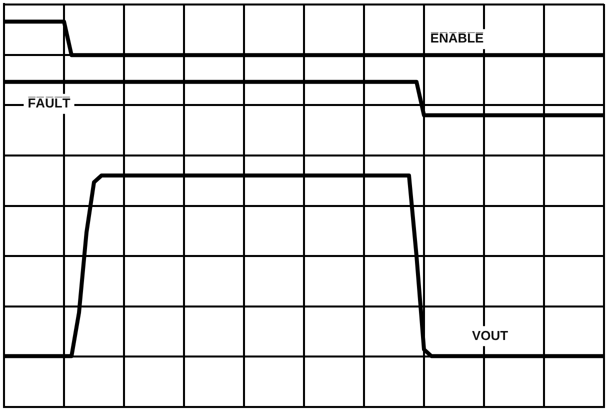 The image size is (608, 409). I want to click on series-label: F̅A̅U̅L̅T̅, so click(49, 102).